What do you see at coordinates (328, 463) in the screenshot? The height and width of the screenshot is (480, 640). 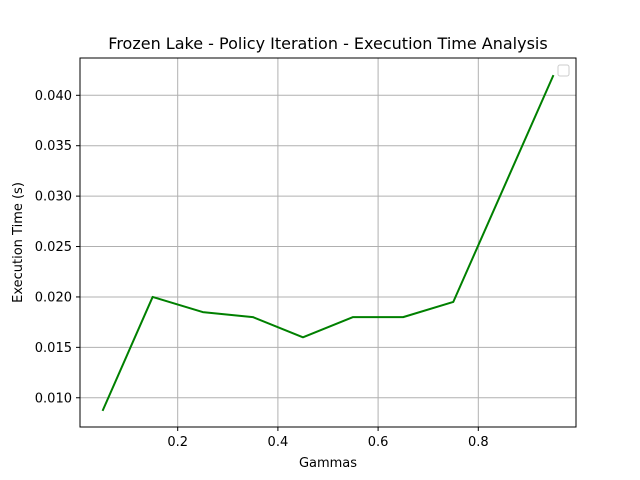 I see `x-axis-label: Gammas` at bounding box center [328, 463].